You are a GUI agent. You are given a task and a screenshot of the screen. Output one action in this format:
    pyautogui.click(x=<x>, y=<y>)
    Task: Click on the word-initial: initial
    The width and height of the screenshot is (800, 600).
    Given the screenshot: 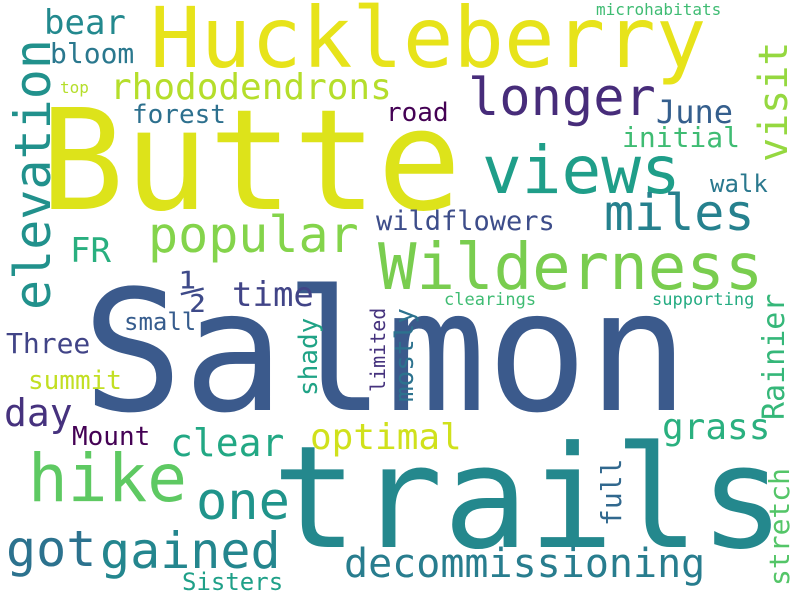 What is the action you would take?
    pyautogui.click(x=681, y=137)
    